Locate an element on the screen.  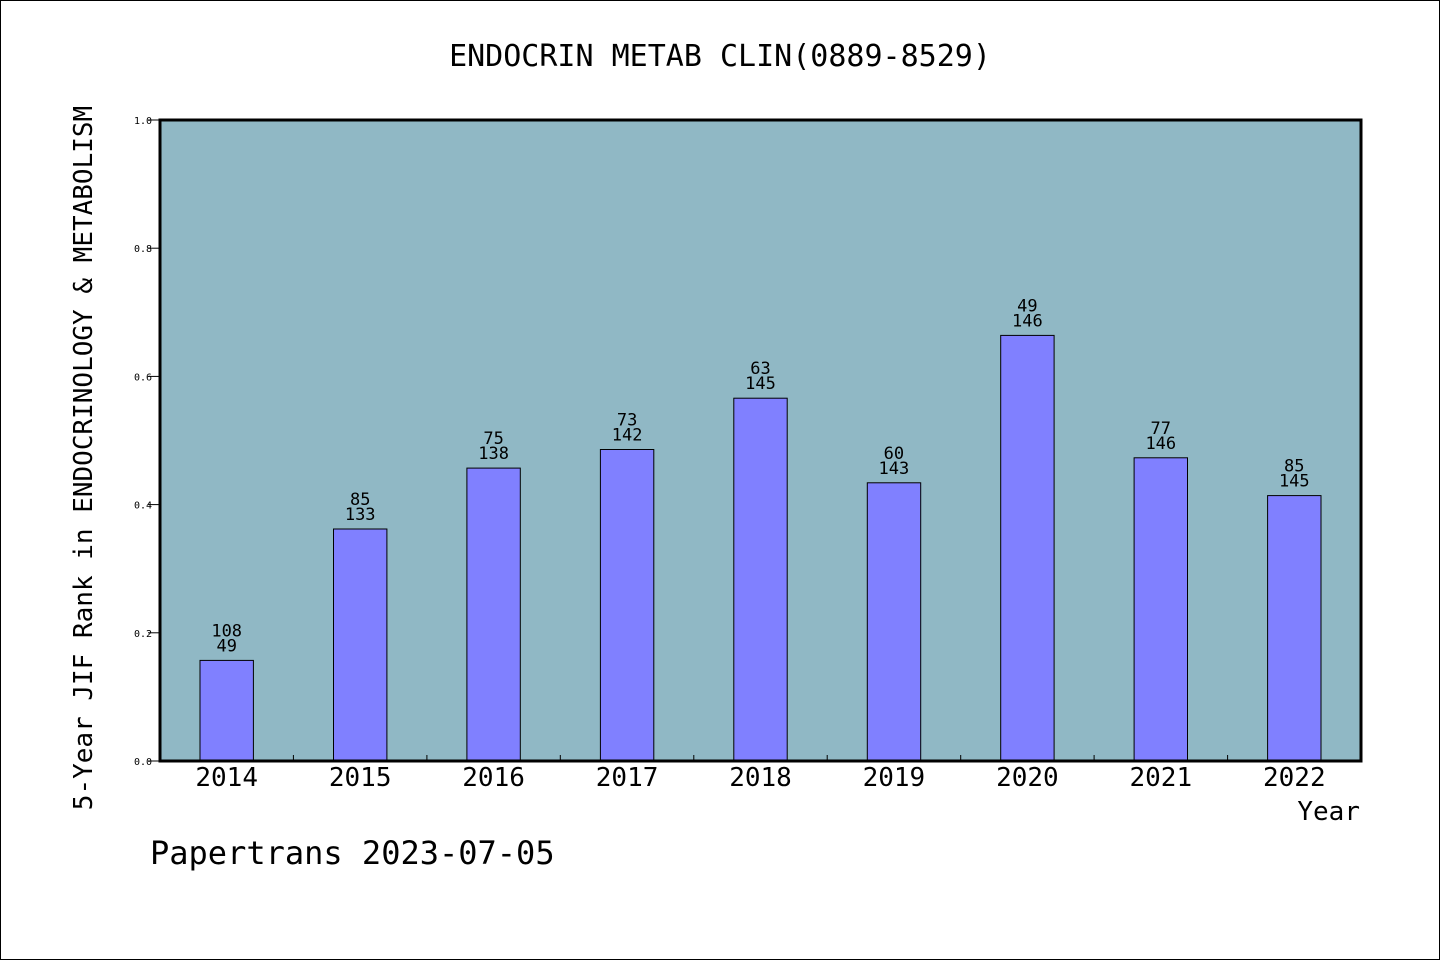
bar-label-bottom-2020: 146 is located at coordinates (1027, 321).